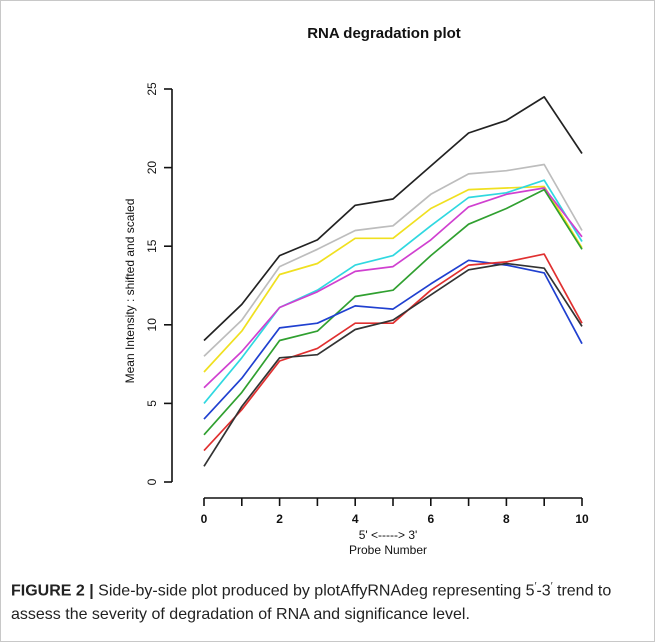 Image resolution: width=655 pixels, height=642 pixels. I want to click on y-tick-label-0: 0, so click(152, 481).